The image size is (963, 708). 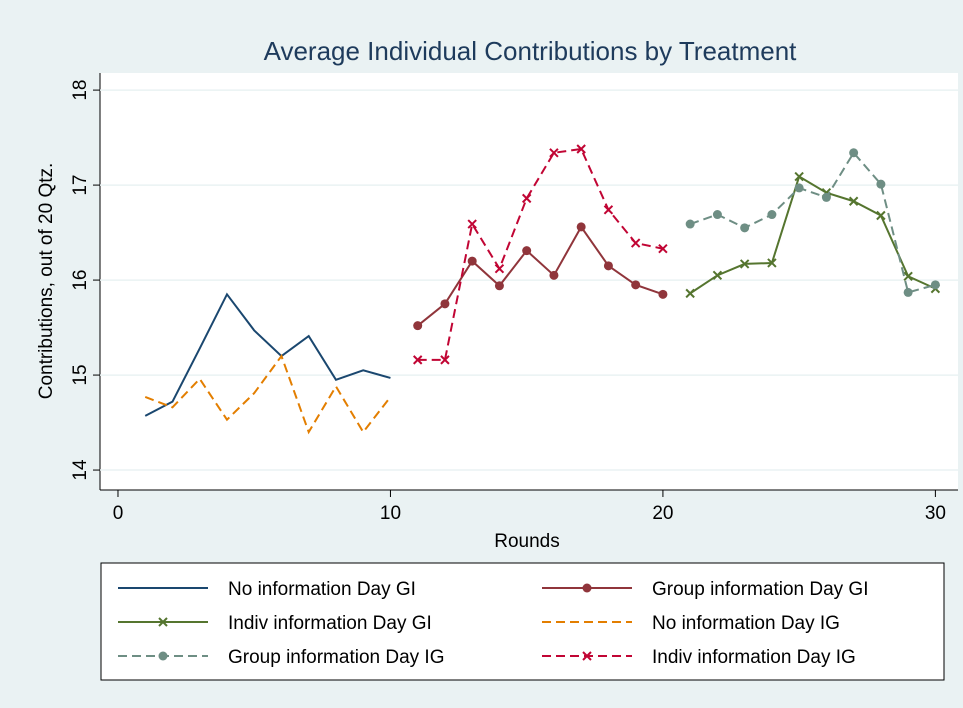 What do you see at coordinates (80, 185) in the screenshot?
I see `y-tick-label: 17` at bounding box center [80, 185].